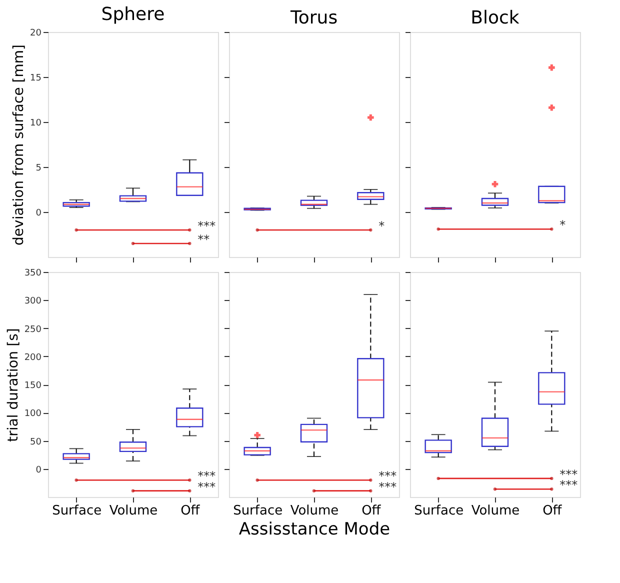 The image size is (620, 583). What do you see at coordinates (313, 18) in the screenshot?
I see `chart-title: Torus` at bounding box center [313, 18].